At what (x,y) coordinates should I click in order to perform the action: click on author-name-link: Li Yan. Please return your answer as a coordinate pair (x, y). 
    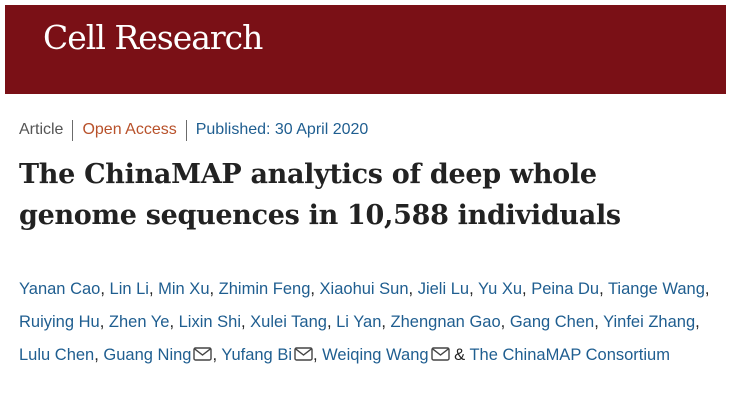
    Looking at the image, I should click on (359, 322).